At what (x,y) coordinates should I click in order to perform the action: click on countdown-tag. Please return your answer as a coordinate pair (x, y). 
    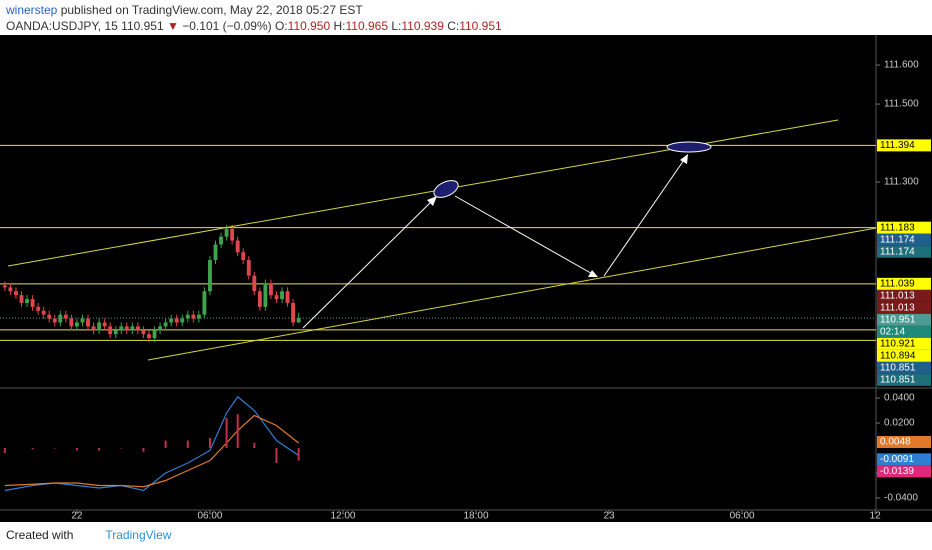
    Looking at the image, I should click on (904, 331).